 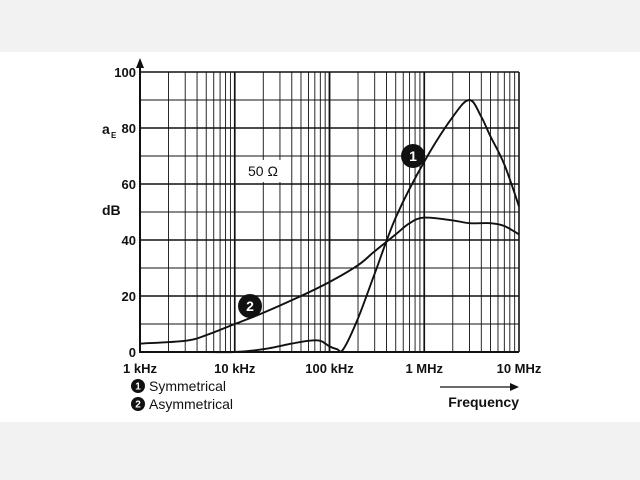 What do you see at coordinates (191, 404) in the screenshot?
I see `legend-label-2: Asymmetrical` at bounding box center [191, 404].